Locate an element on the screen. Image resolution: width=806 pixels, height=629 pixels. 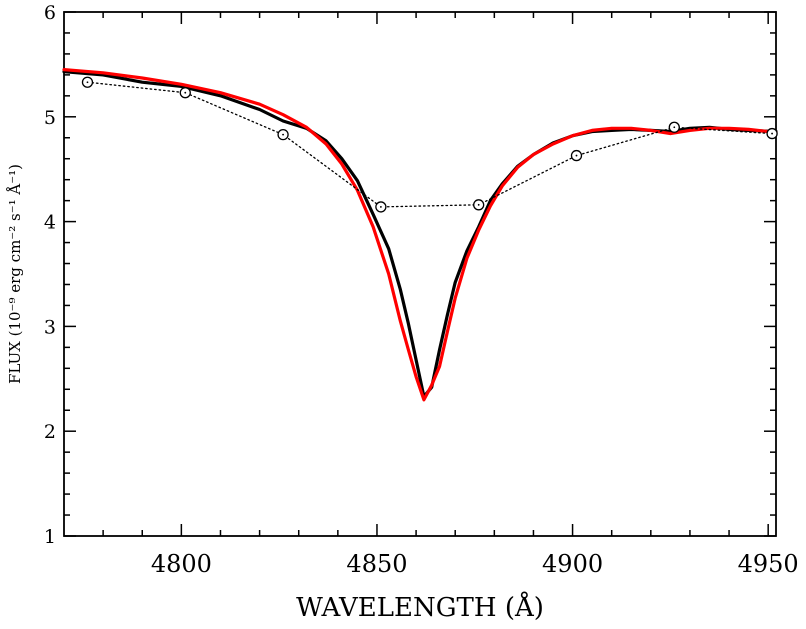
y-tick-label: 5 is located at coordinates (50, 118).